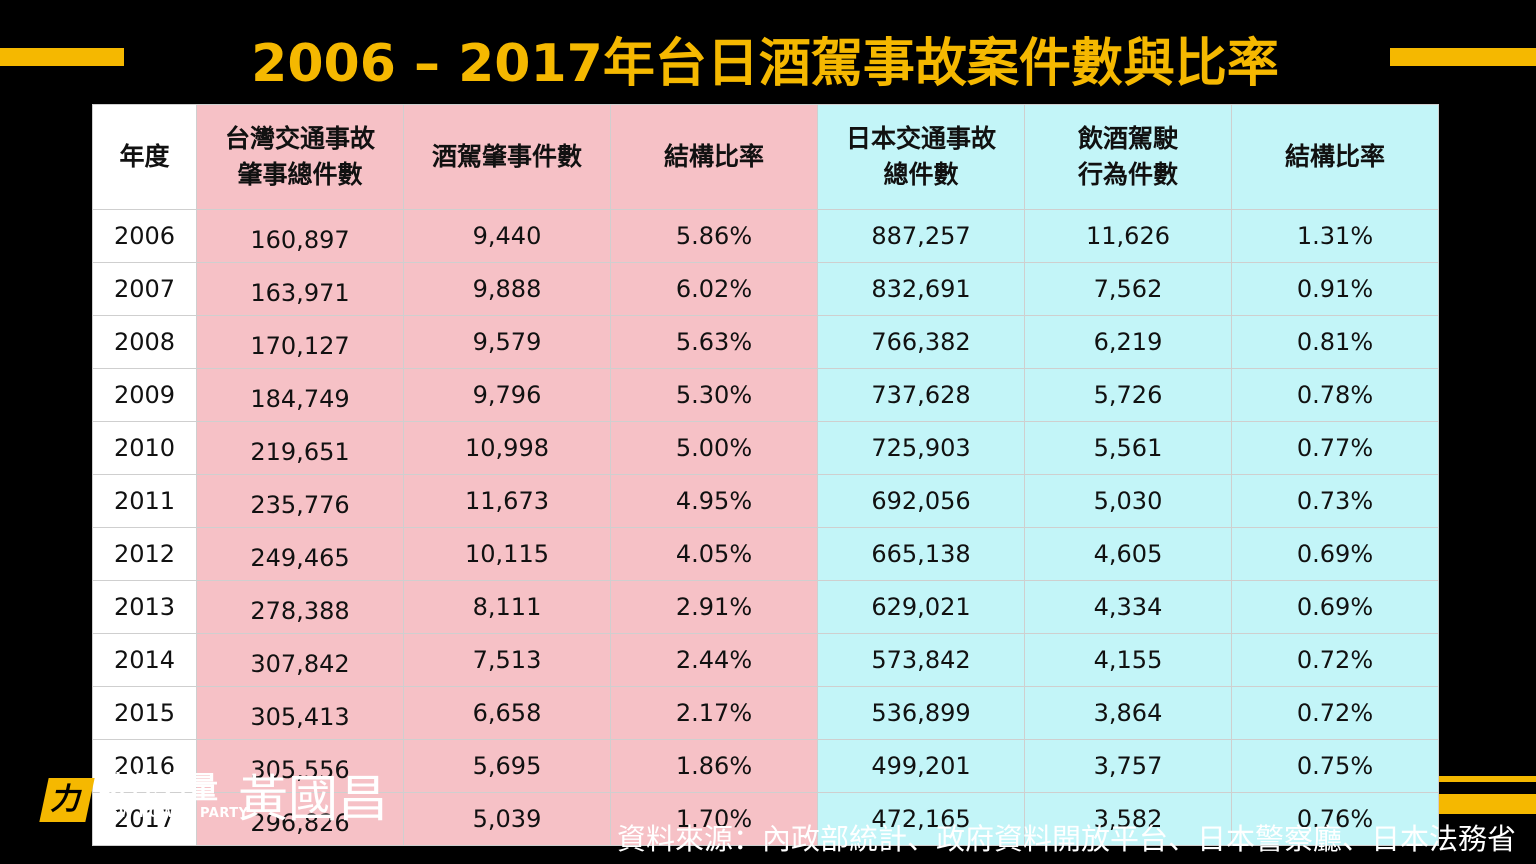 The image size is (1536, 864). I want to click on party-logo-icon: 力, so click(67, 800).